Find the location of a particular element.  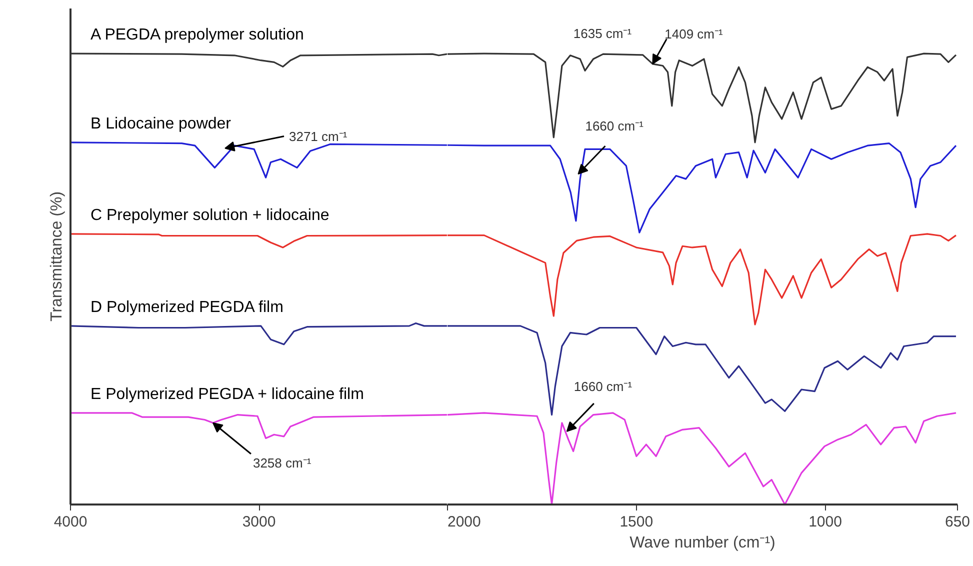

annotation: 3258 cm⁻¹ is located at coordinates (282, 462).